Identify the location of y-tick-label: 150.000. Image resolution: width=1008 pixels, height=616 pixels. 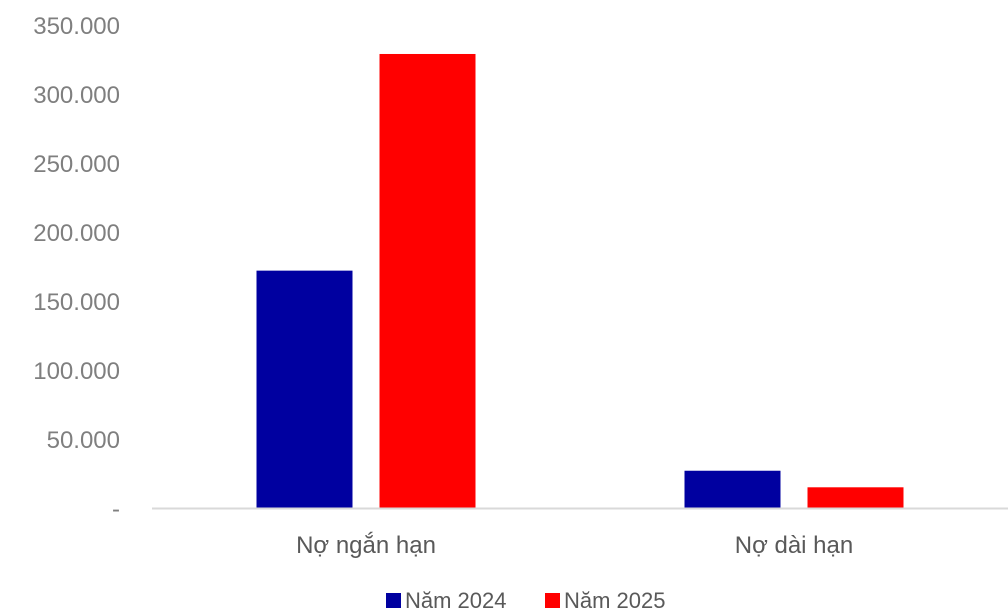
(76, 302).